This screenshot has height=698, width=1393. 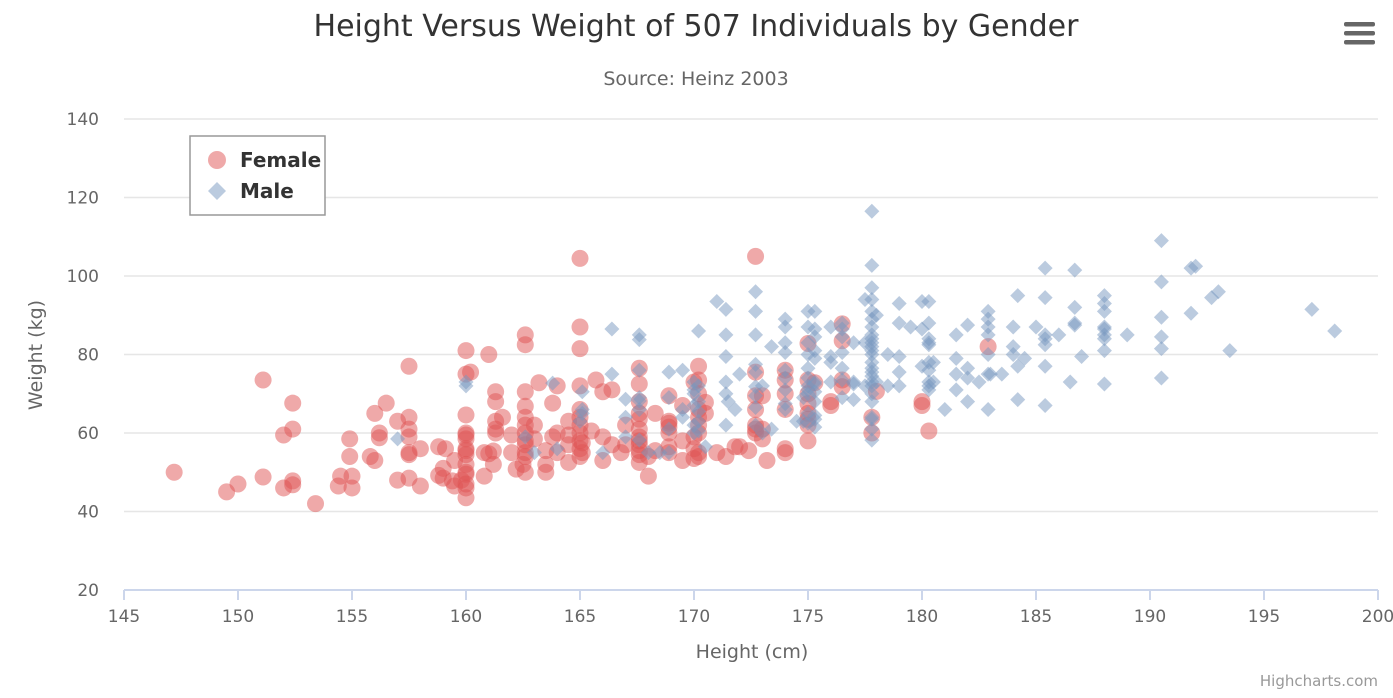 What do you see at coordinates (1359, 34) in the screenshot?
I see `hamburger-menu-icon` at bounding box center [1359, 34].